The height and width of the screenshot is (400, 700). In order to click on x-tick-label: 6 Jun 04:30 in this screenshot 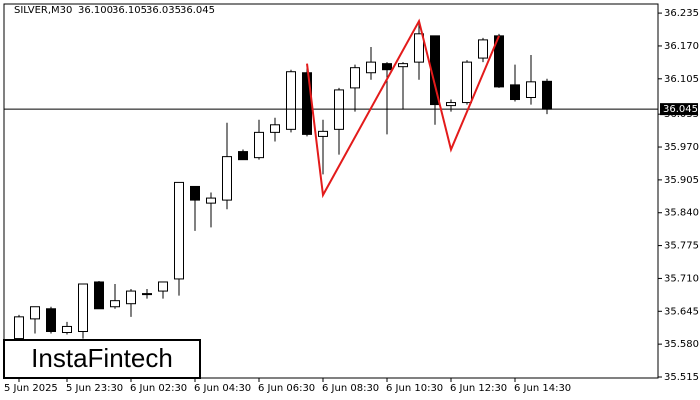, I will do `click(222, 388)`.